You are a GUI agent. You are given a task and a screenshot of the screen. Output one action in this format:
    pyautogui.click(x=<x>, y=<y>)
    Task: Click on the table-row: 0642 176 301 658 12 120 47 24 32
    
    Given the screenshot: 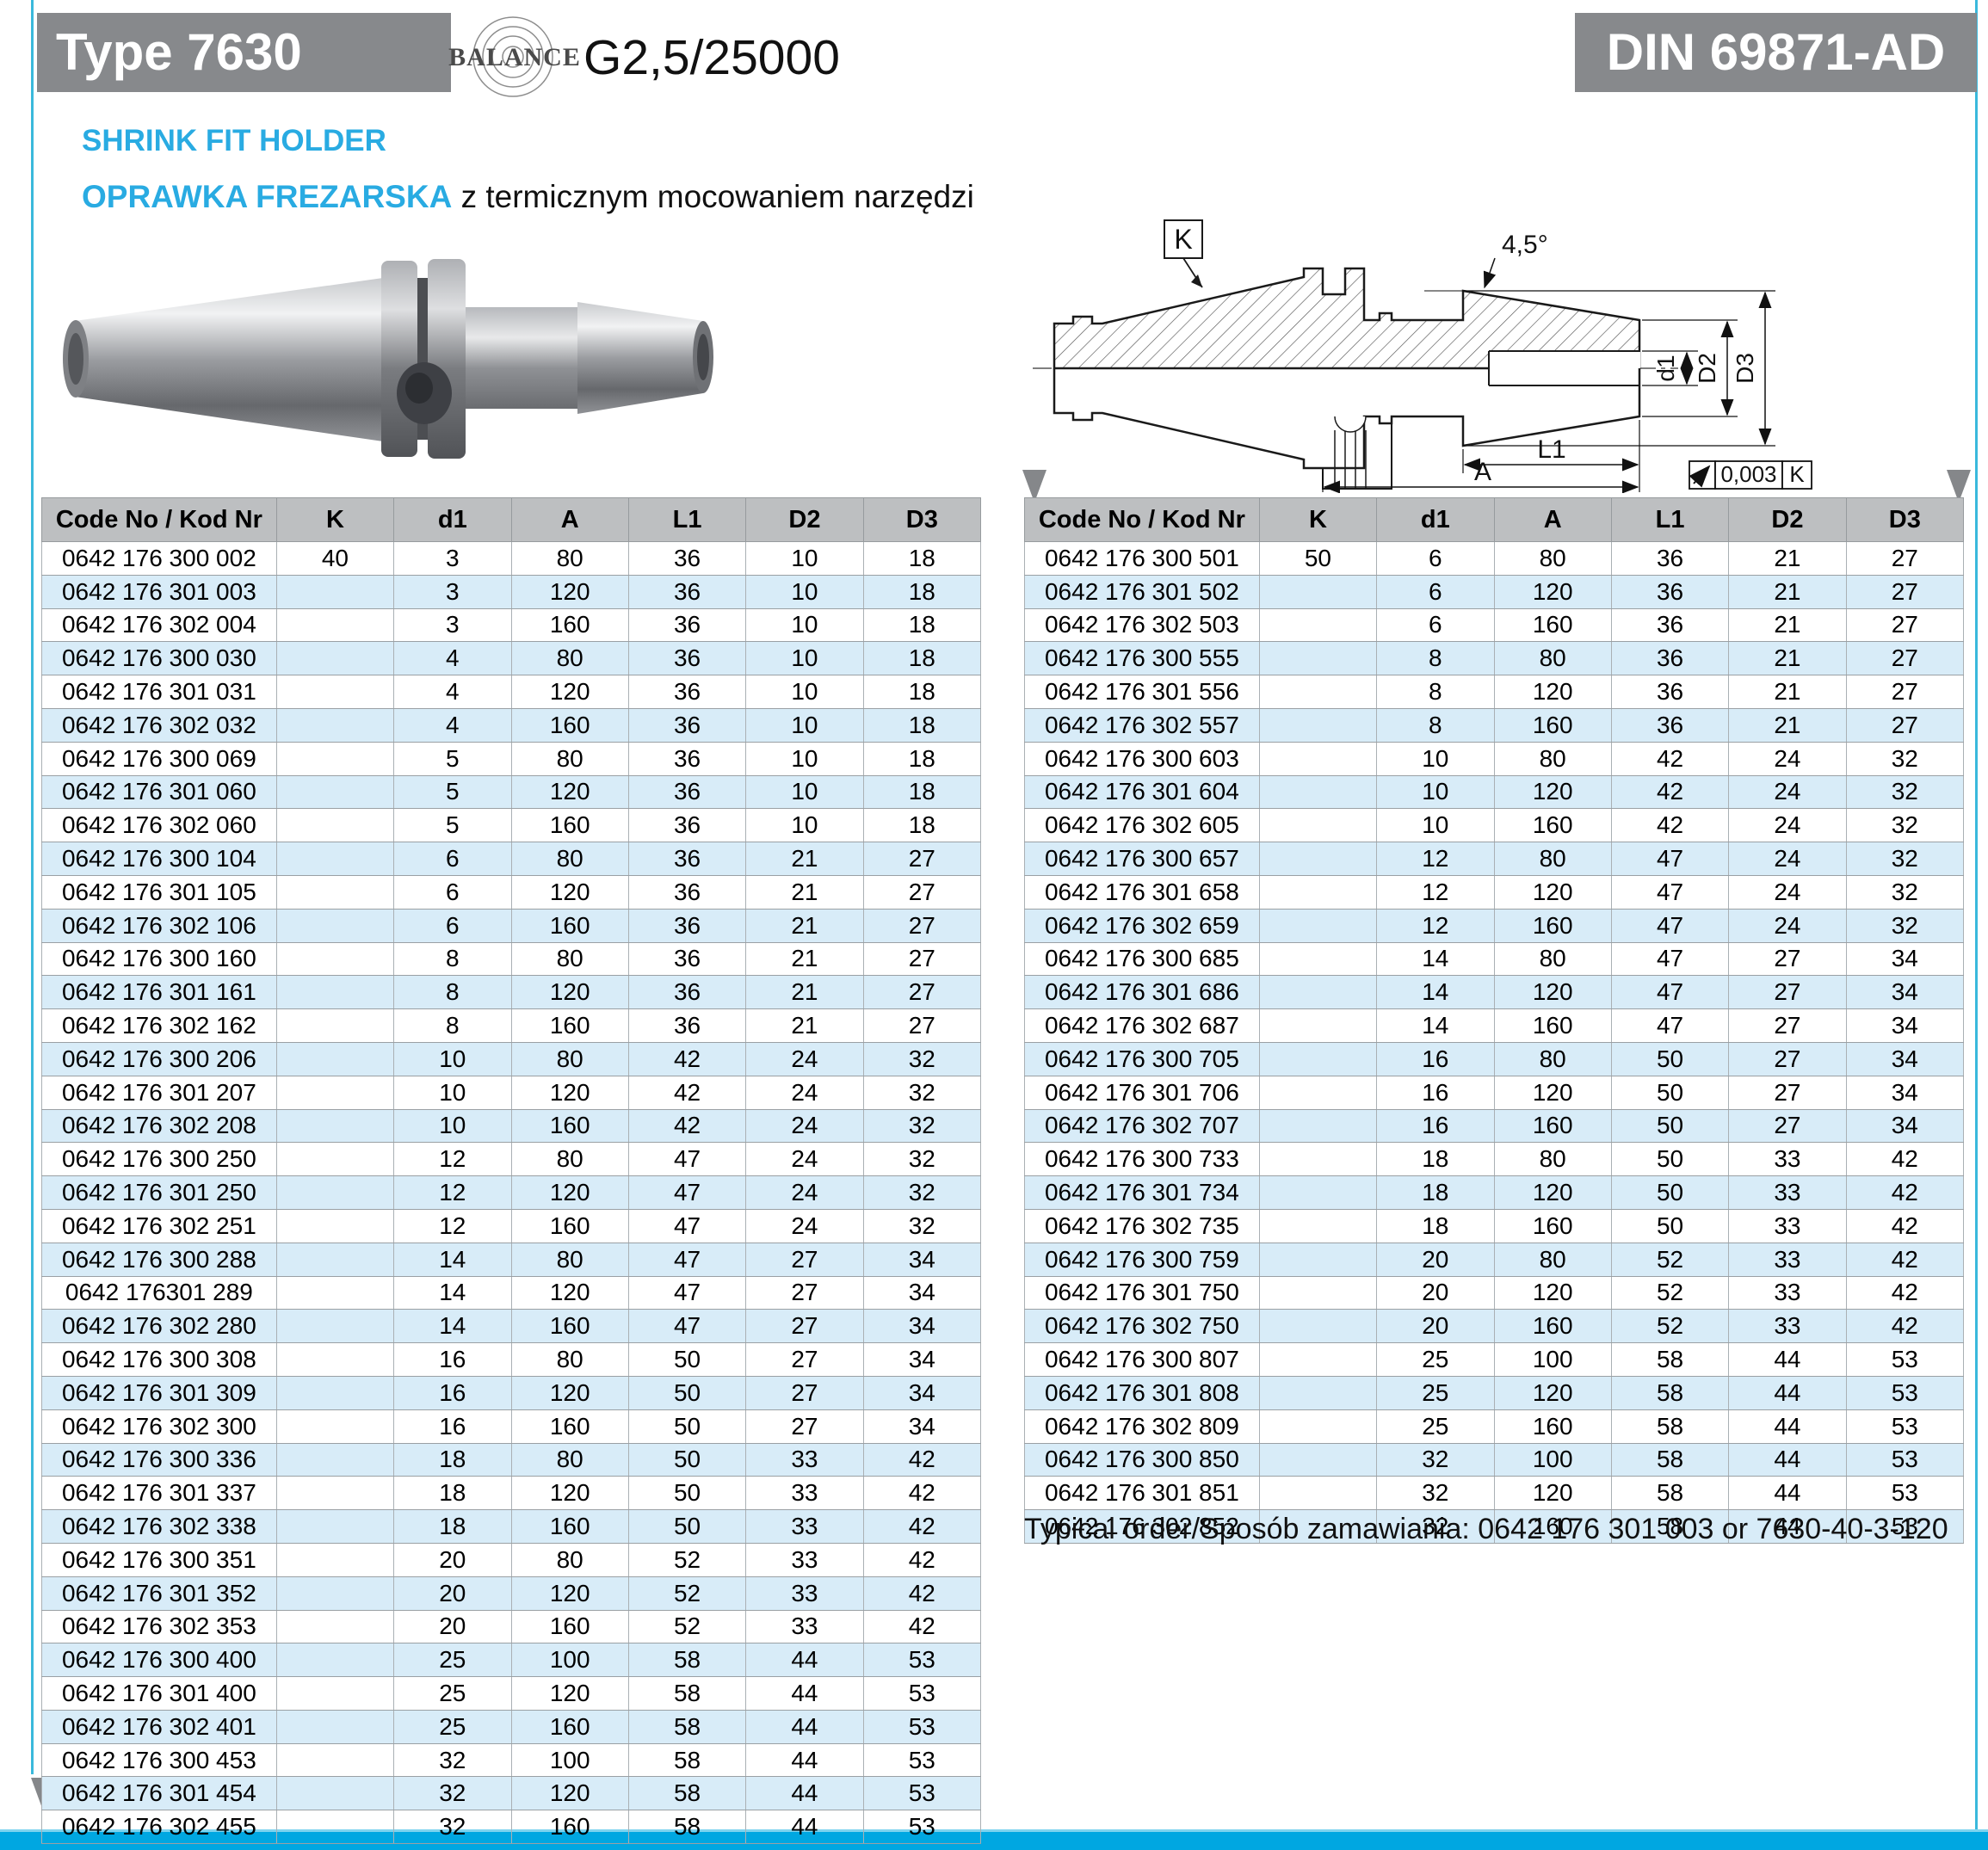 What is the action you would take?
    pyautogui.click(x=1494, y=892)
    